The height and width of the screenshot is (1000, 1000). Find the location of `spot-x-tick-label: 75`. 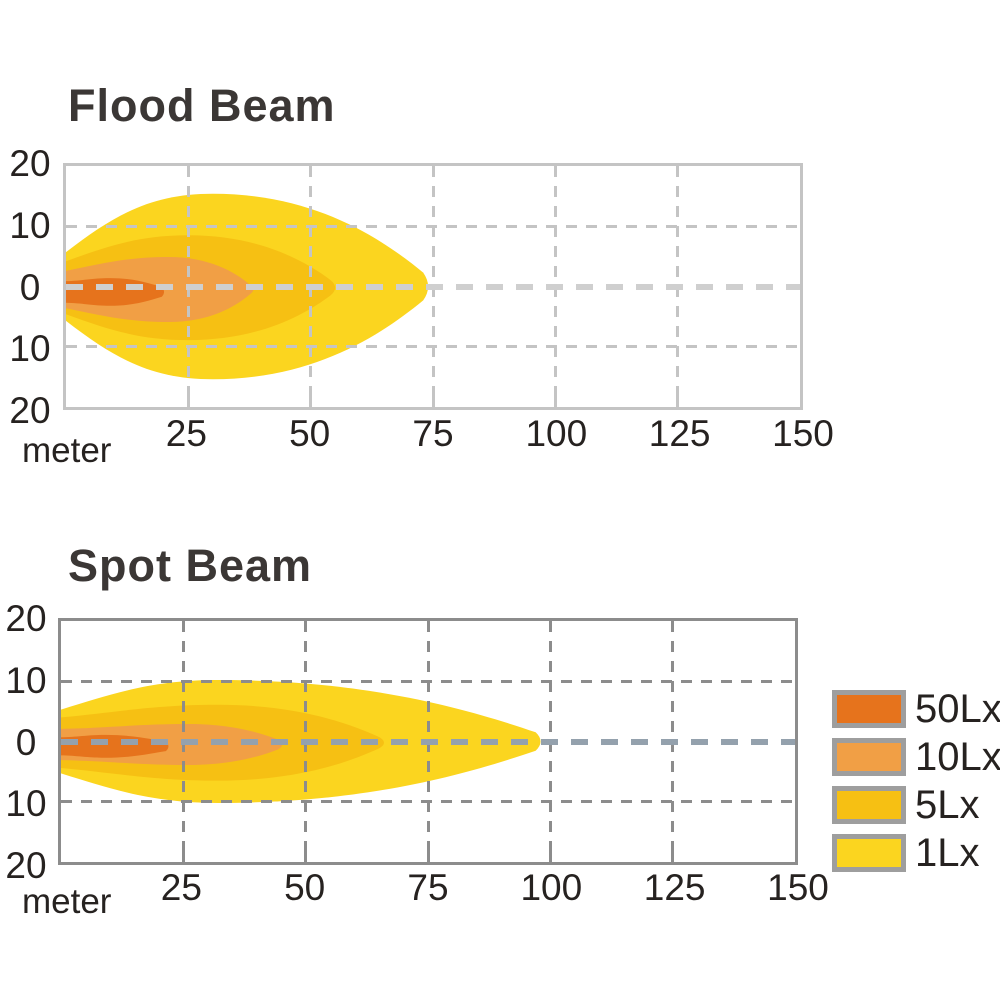

spot-x-tick-label: 75 is located at coordinates (428, 887).